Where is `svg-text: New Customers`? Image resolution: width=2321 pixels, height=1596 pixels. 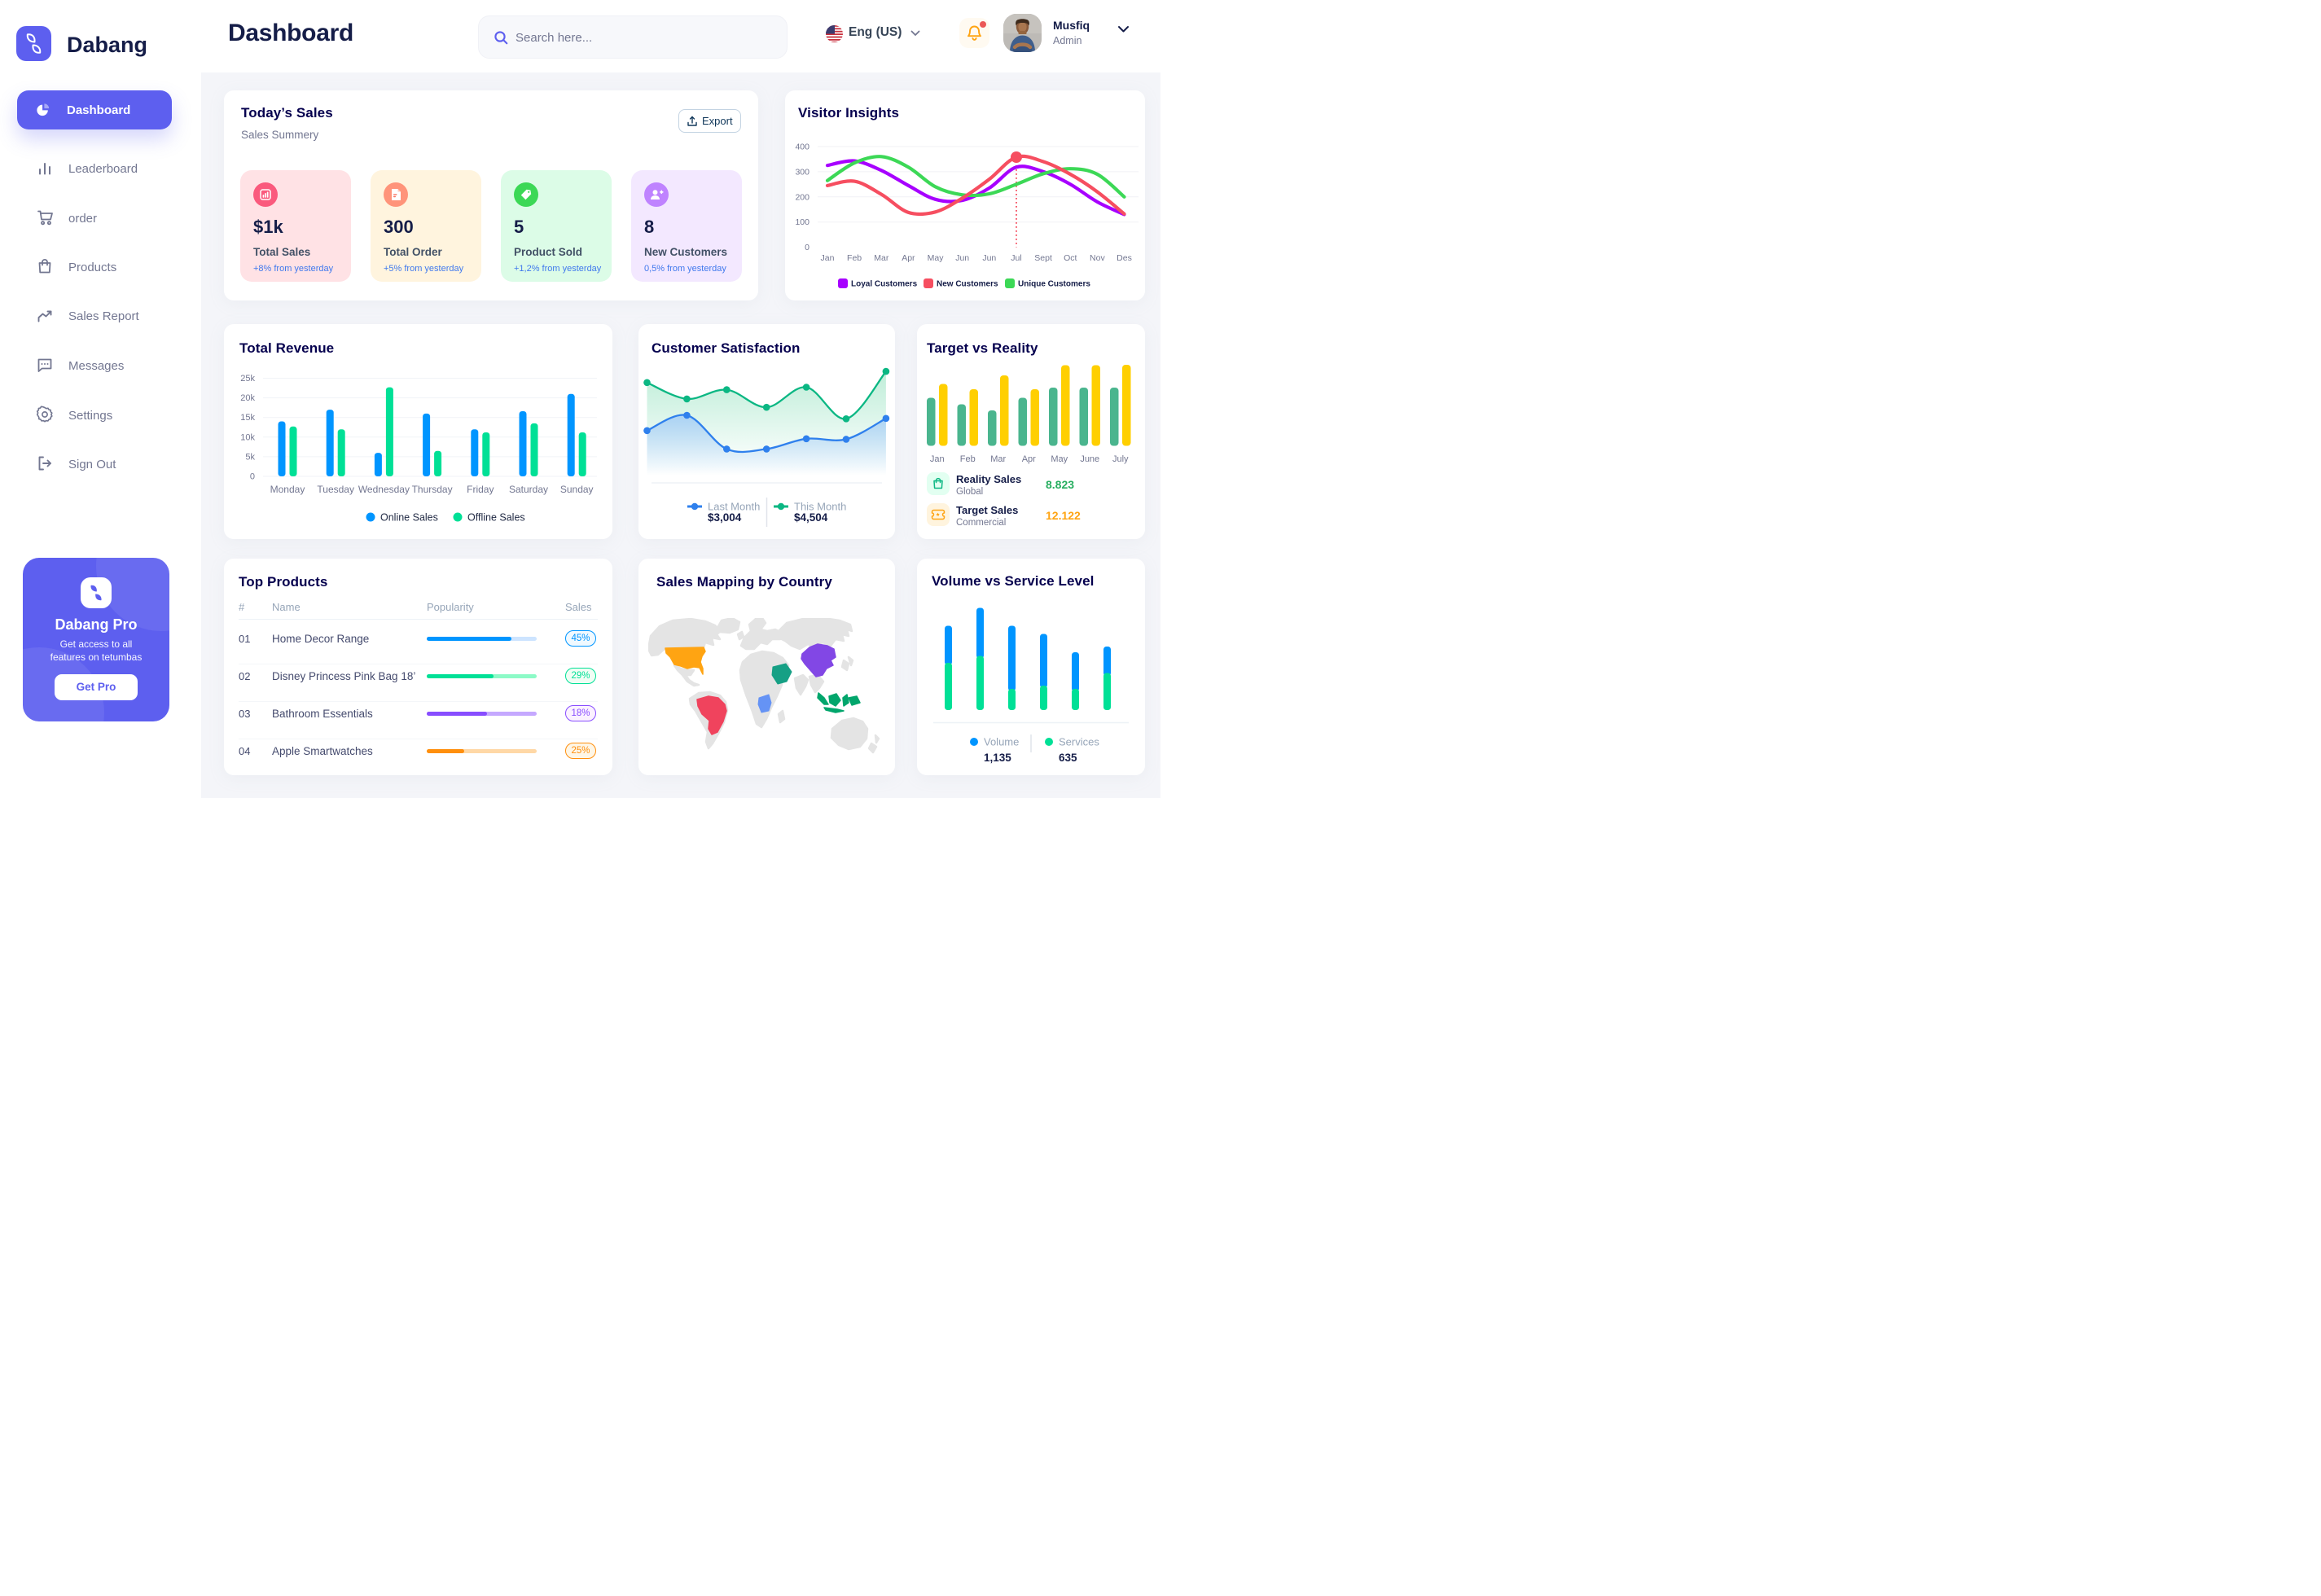 svg-text: New Customers is located at coordinates (967, 284).